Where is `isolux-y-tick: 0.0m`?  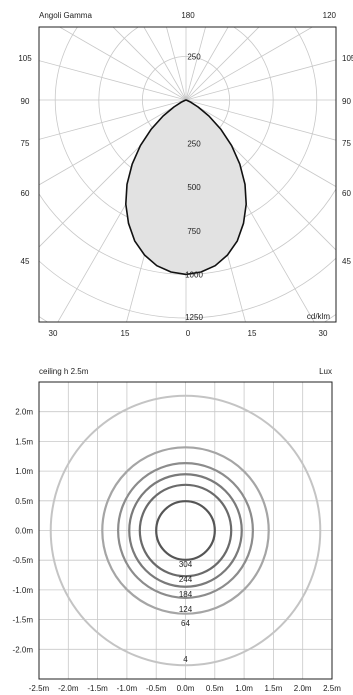
isolux-y-tick: 0.0m is located at coordinates (24, 531).